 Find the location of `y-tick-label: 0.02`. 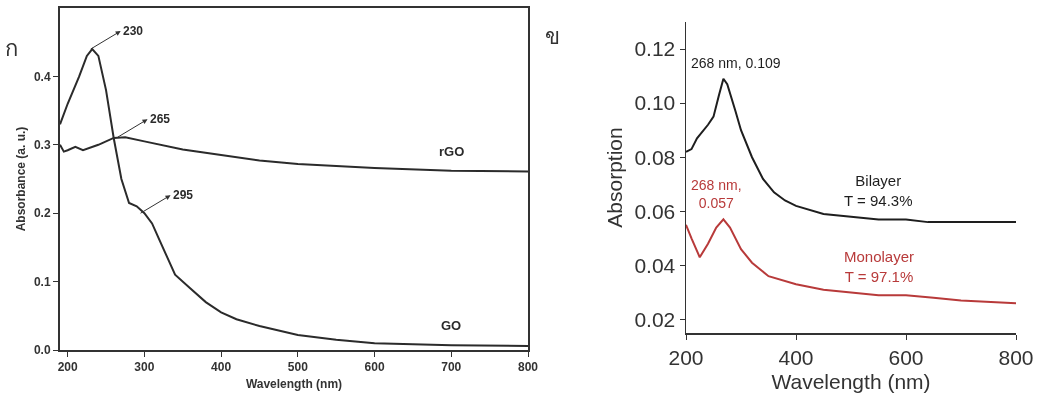

y-tick-label: 0.02 is located at coordinates (655, 319).